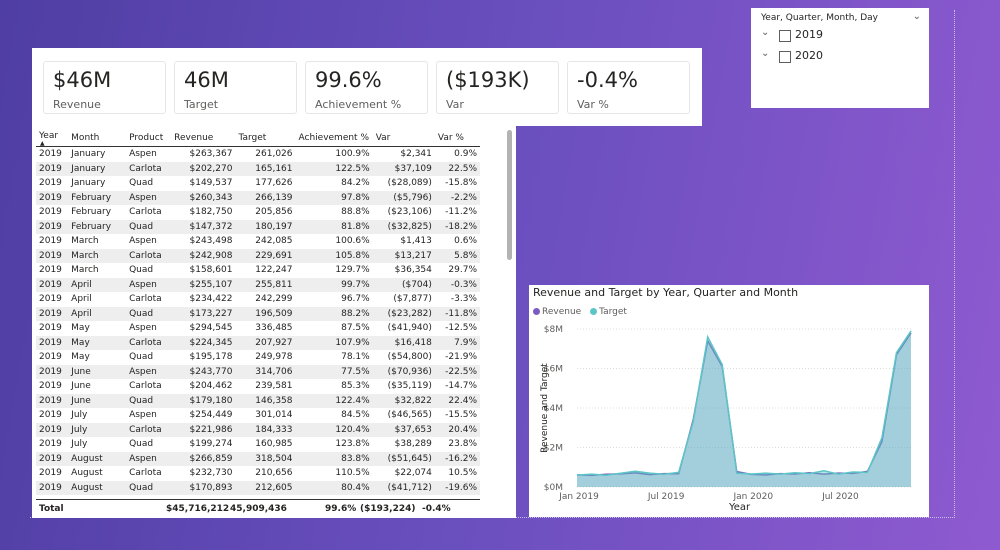 The height and width of the screenshot is (550, 1000). I want to click on area-revenue, so click(744, 409).